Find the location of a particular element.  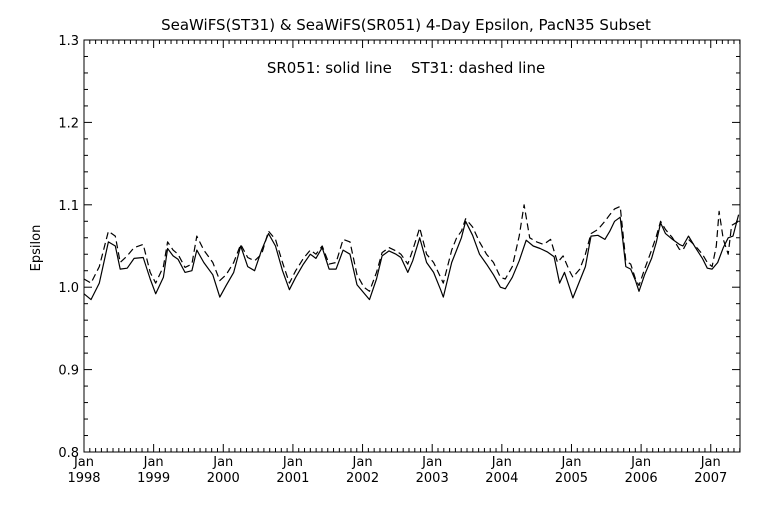

x-tick-year: 2005 is located at coordinates (571, 478).